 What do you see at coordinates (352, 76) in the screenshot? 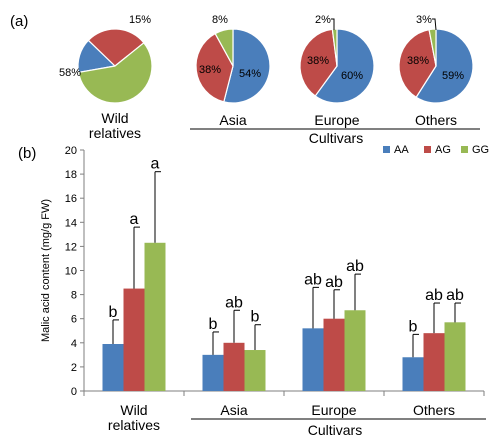
I see `pie-slice-label: 60%` at bounding box center [352, 76].